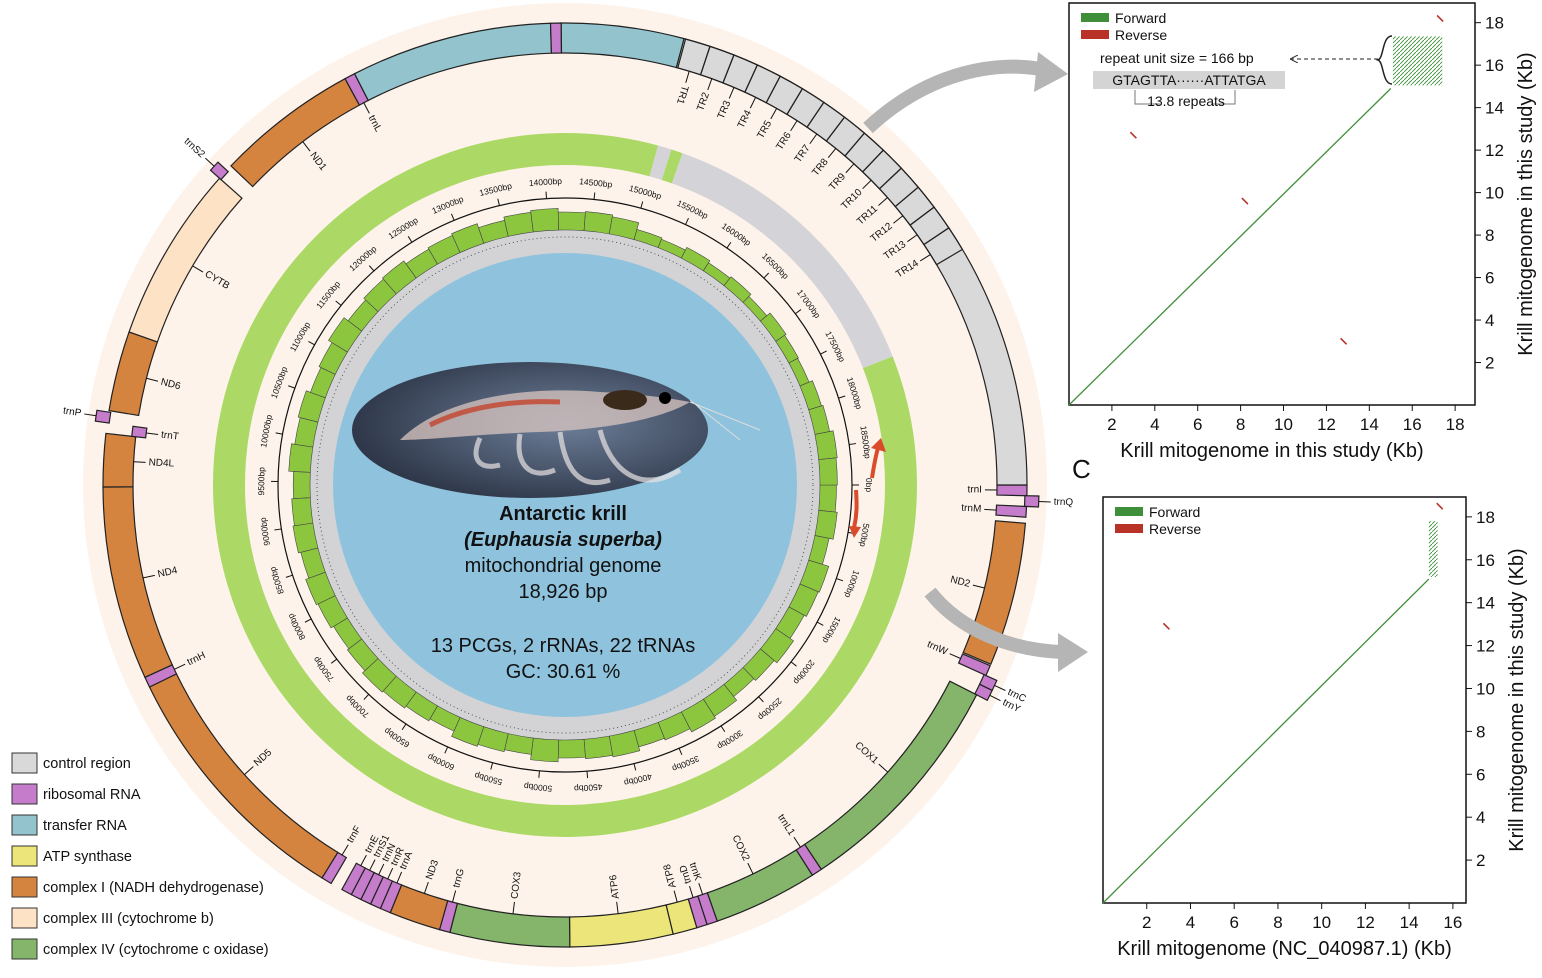 Image resolution: width=1542 pixels, height=978 pixels. I want to click on gene-label: trnD, so click(686, 874).